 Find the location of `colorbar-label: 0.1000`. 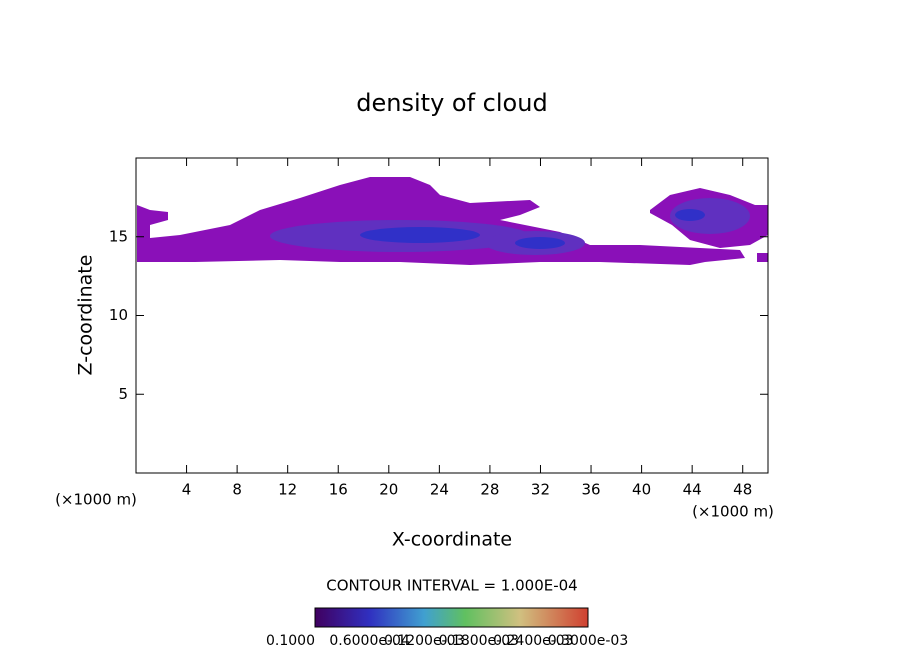

colorbar-label: 0.1000 is located at coordinates (290, 641).